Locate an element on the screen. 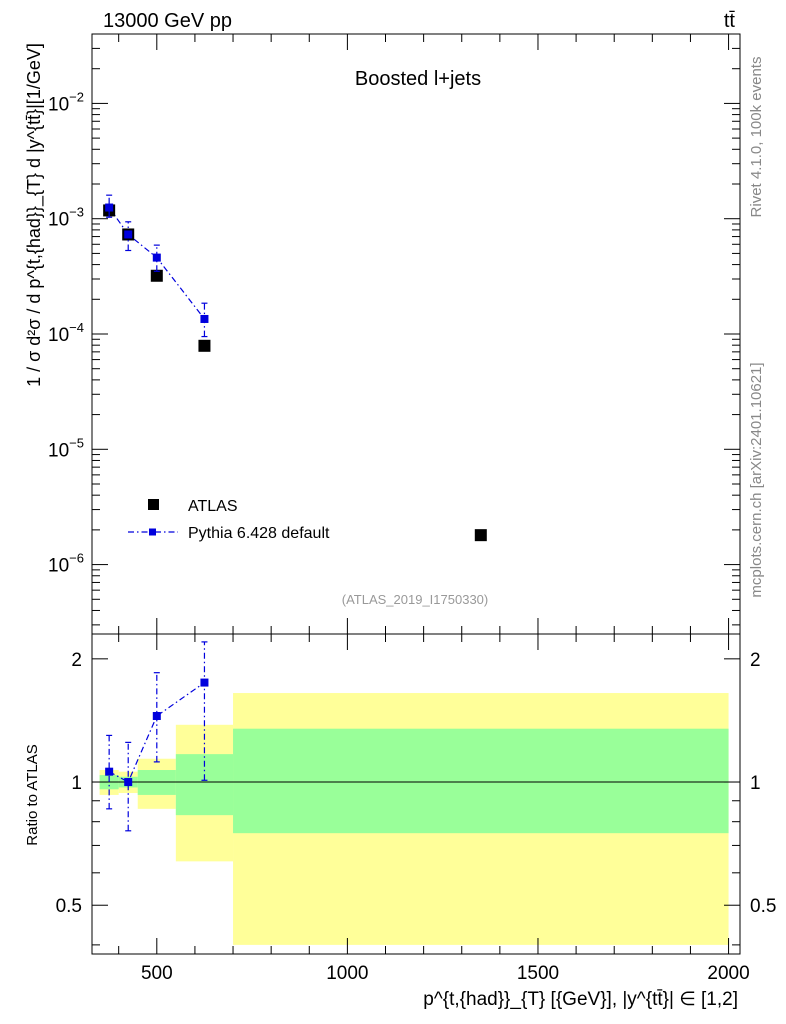  process-label: tt̄ is located at coordinates (730, 21).